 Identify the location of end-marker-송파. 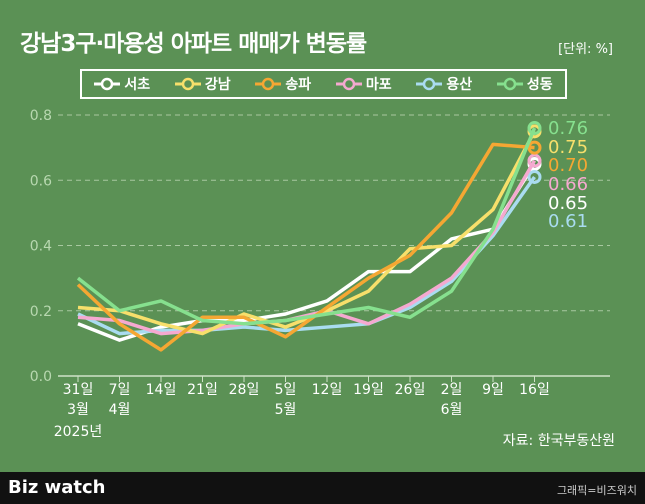
(534, 147).